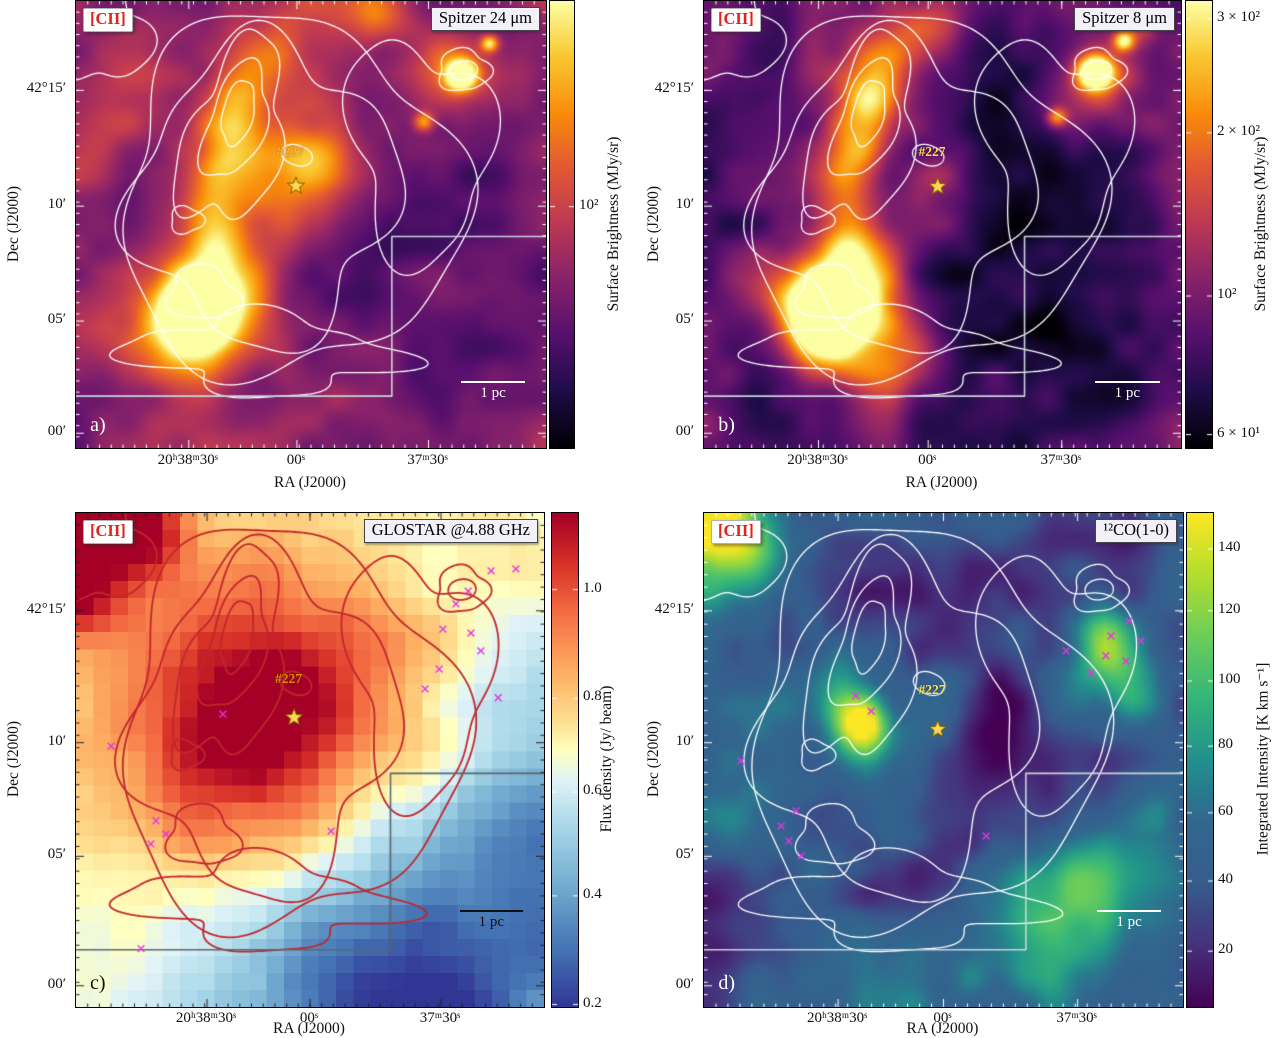 The height and width of the screenshot is (1038, 1280). I want to click on colorbar-tick-label: 0.6, so click(592, 790).